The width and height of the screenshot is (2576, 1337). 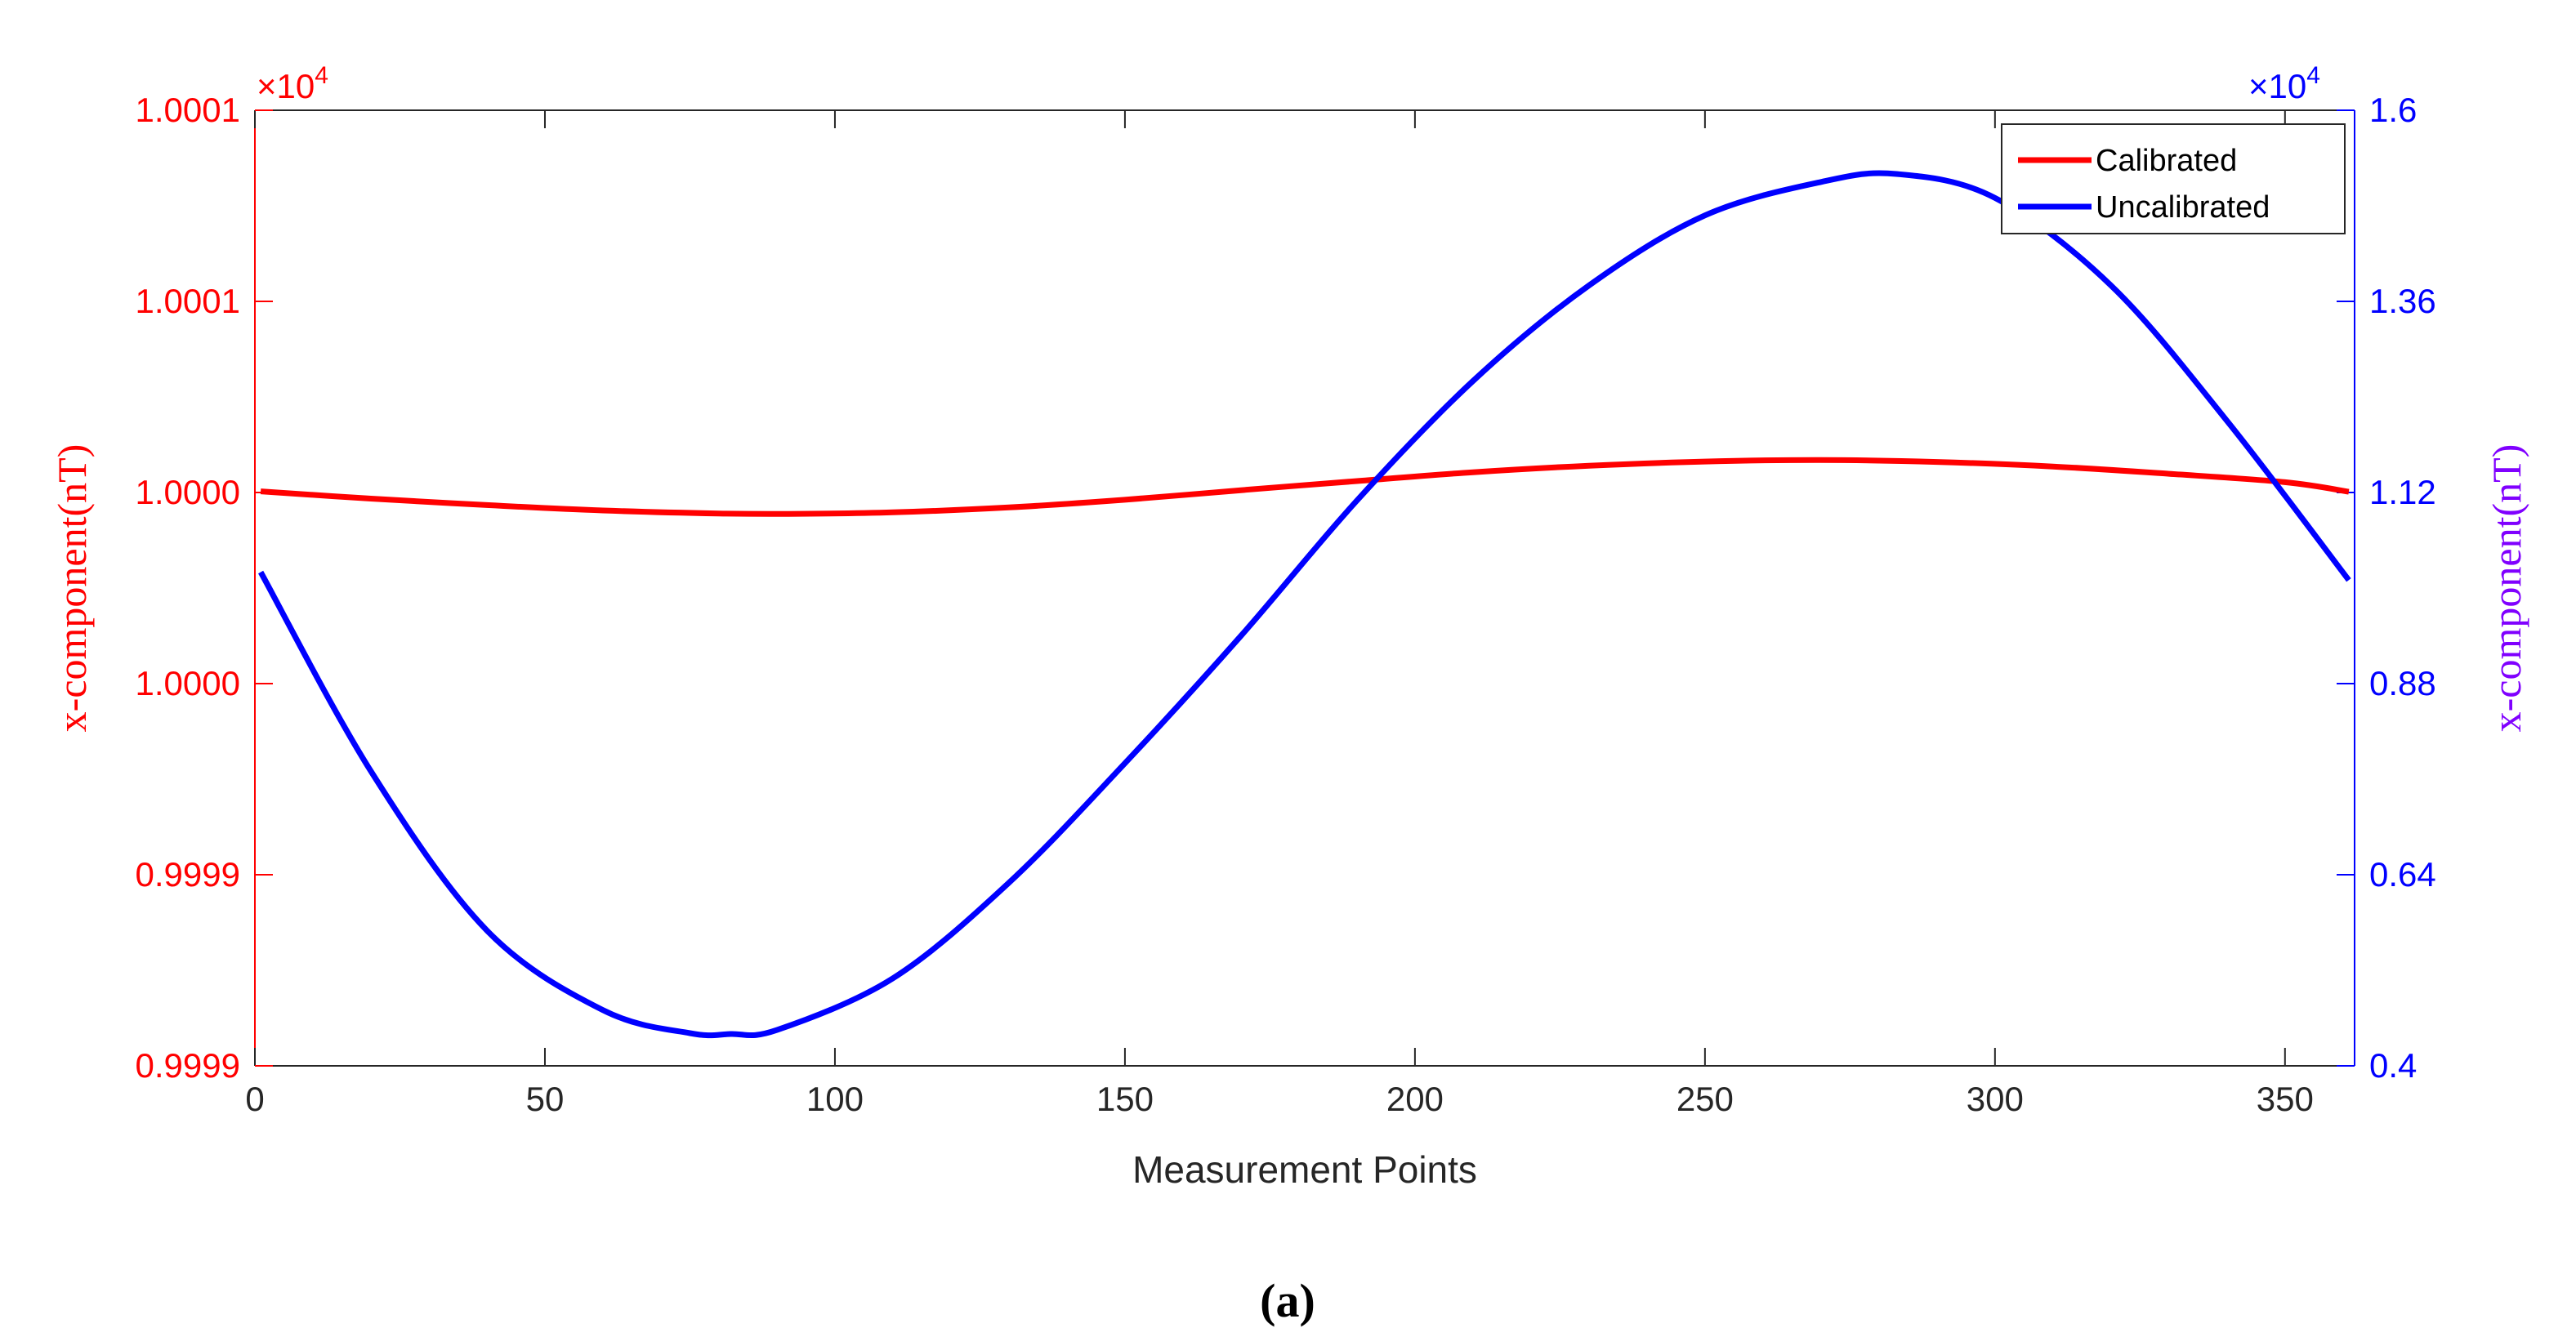 What do you see at coordinates (2277, 86) in the screenshot?
I see `right-exponent-base: ×10` at bounding box center [2277, 86].